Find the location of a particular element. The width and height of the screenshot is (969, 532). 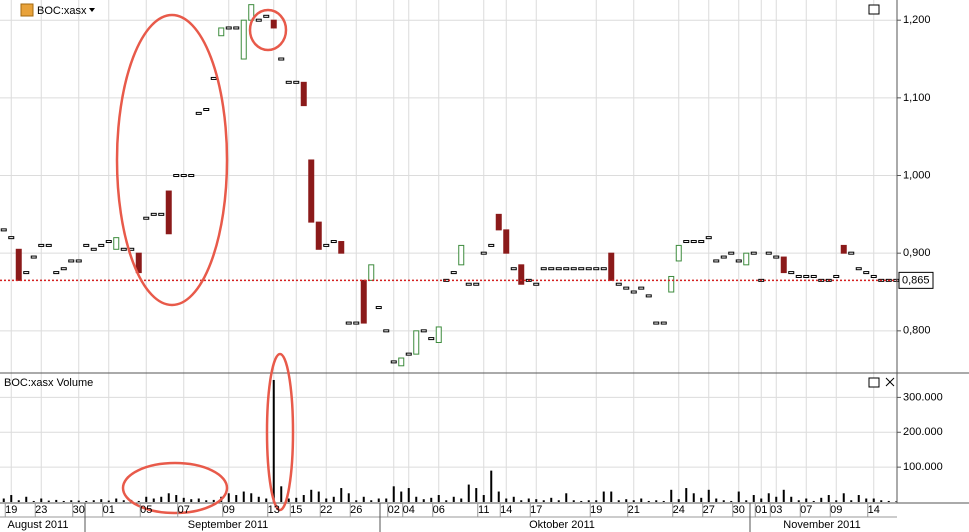

month-label: September 2011 is located at coordinates (228, 525).